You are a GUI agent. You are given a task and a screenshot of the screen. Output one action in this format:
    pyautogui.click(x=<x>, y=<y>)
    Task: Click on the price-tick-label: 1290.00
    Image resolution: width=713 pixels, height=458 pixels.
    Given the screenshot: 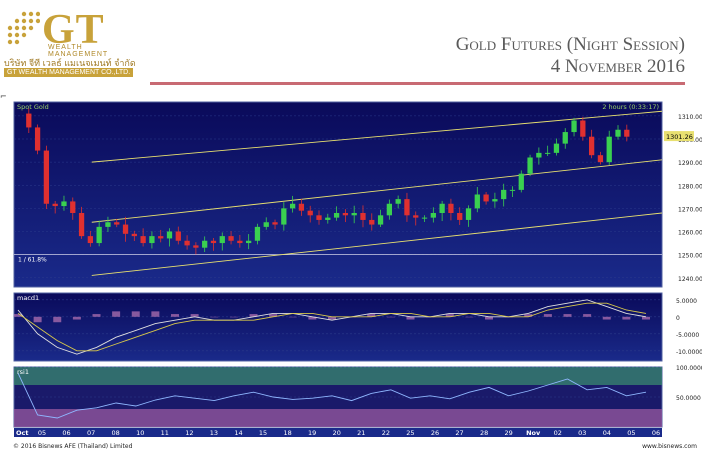 What is the action you would take?
    pyautogui.click(x=690, y=163)
    